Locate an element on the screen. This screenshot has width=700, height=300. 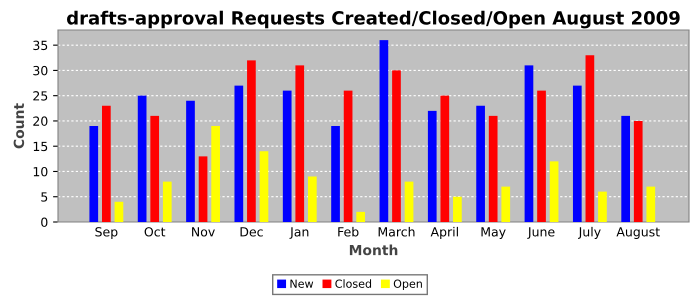
x-tick-label: Dec is located at coordinates (251, 232).